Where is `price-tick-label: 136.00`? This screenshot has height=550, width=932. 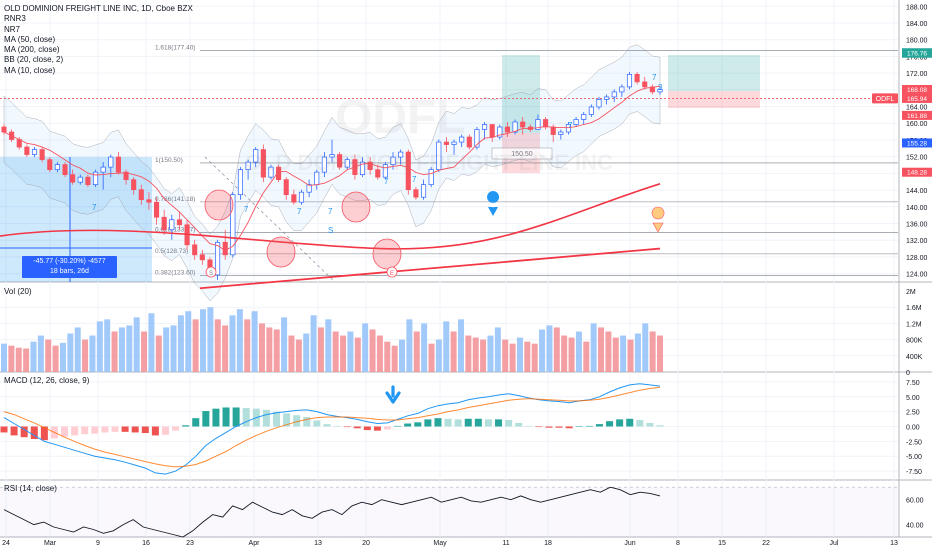
price-tick-label: 136.00 is located at coordinates (917, 225).